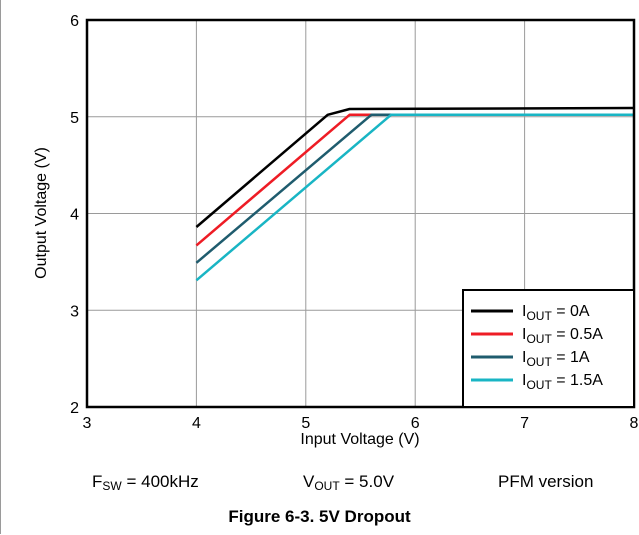  I want to click on x-tick-label-1: 4, so click(196, 423).